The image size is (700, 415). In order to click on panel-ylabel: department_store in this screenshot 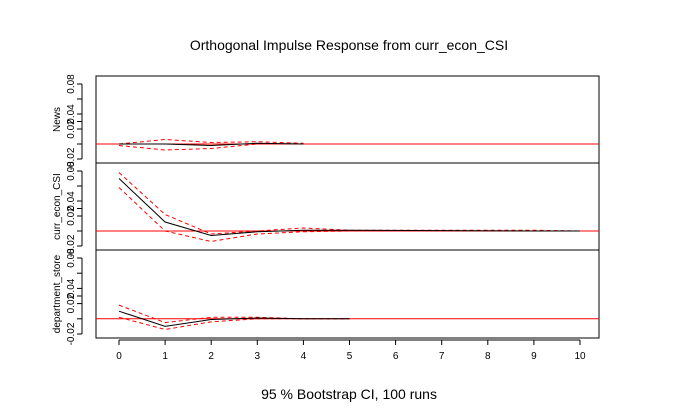, I will do `click(57, 293)`.